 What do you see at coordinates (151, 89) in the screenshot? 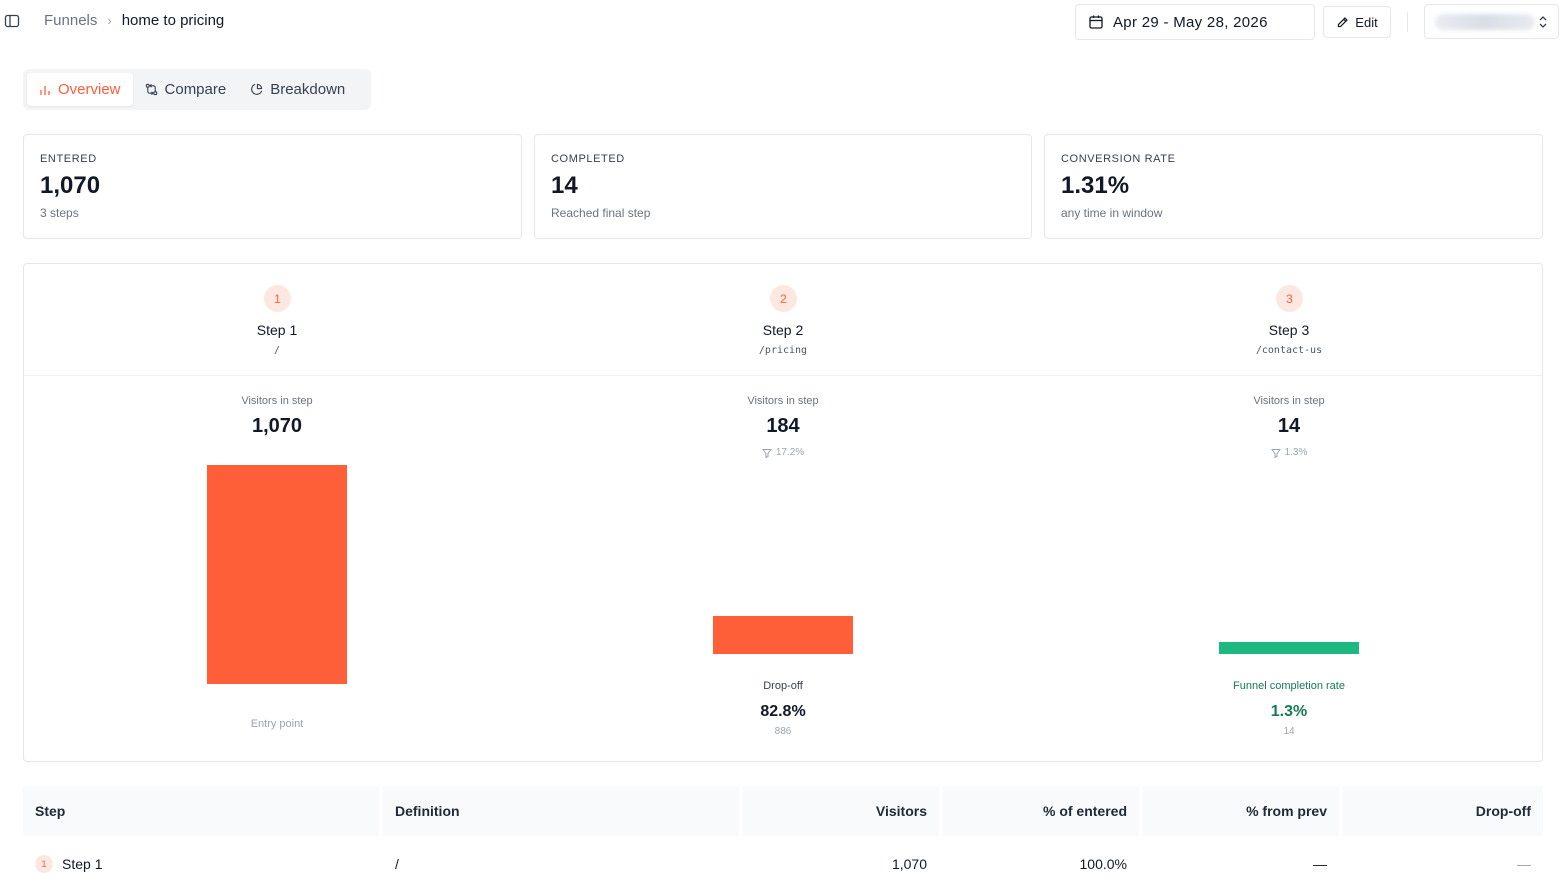
I see `compare-arrows-icon` at bounding box center [151, 89].